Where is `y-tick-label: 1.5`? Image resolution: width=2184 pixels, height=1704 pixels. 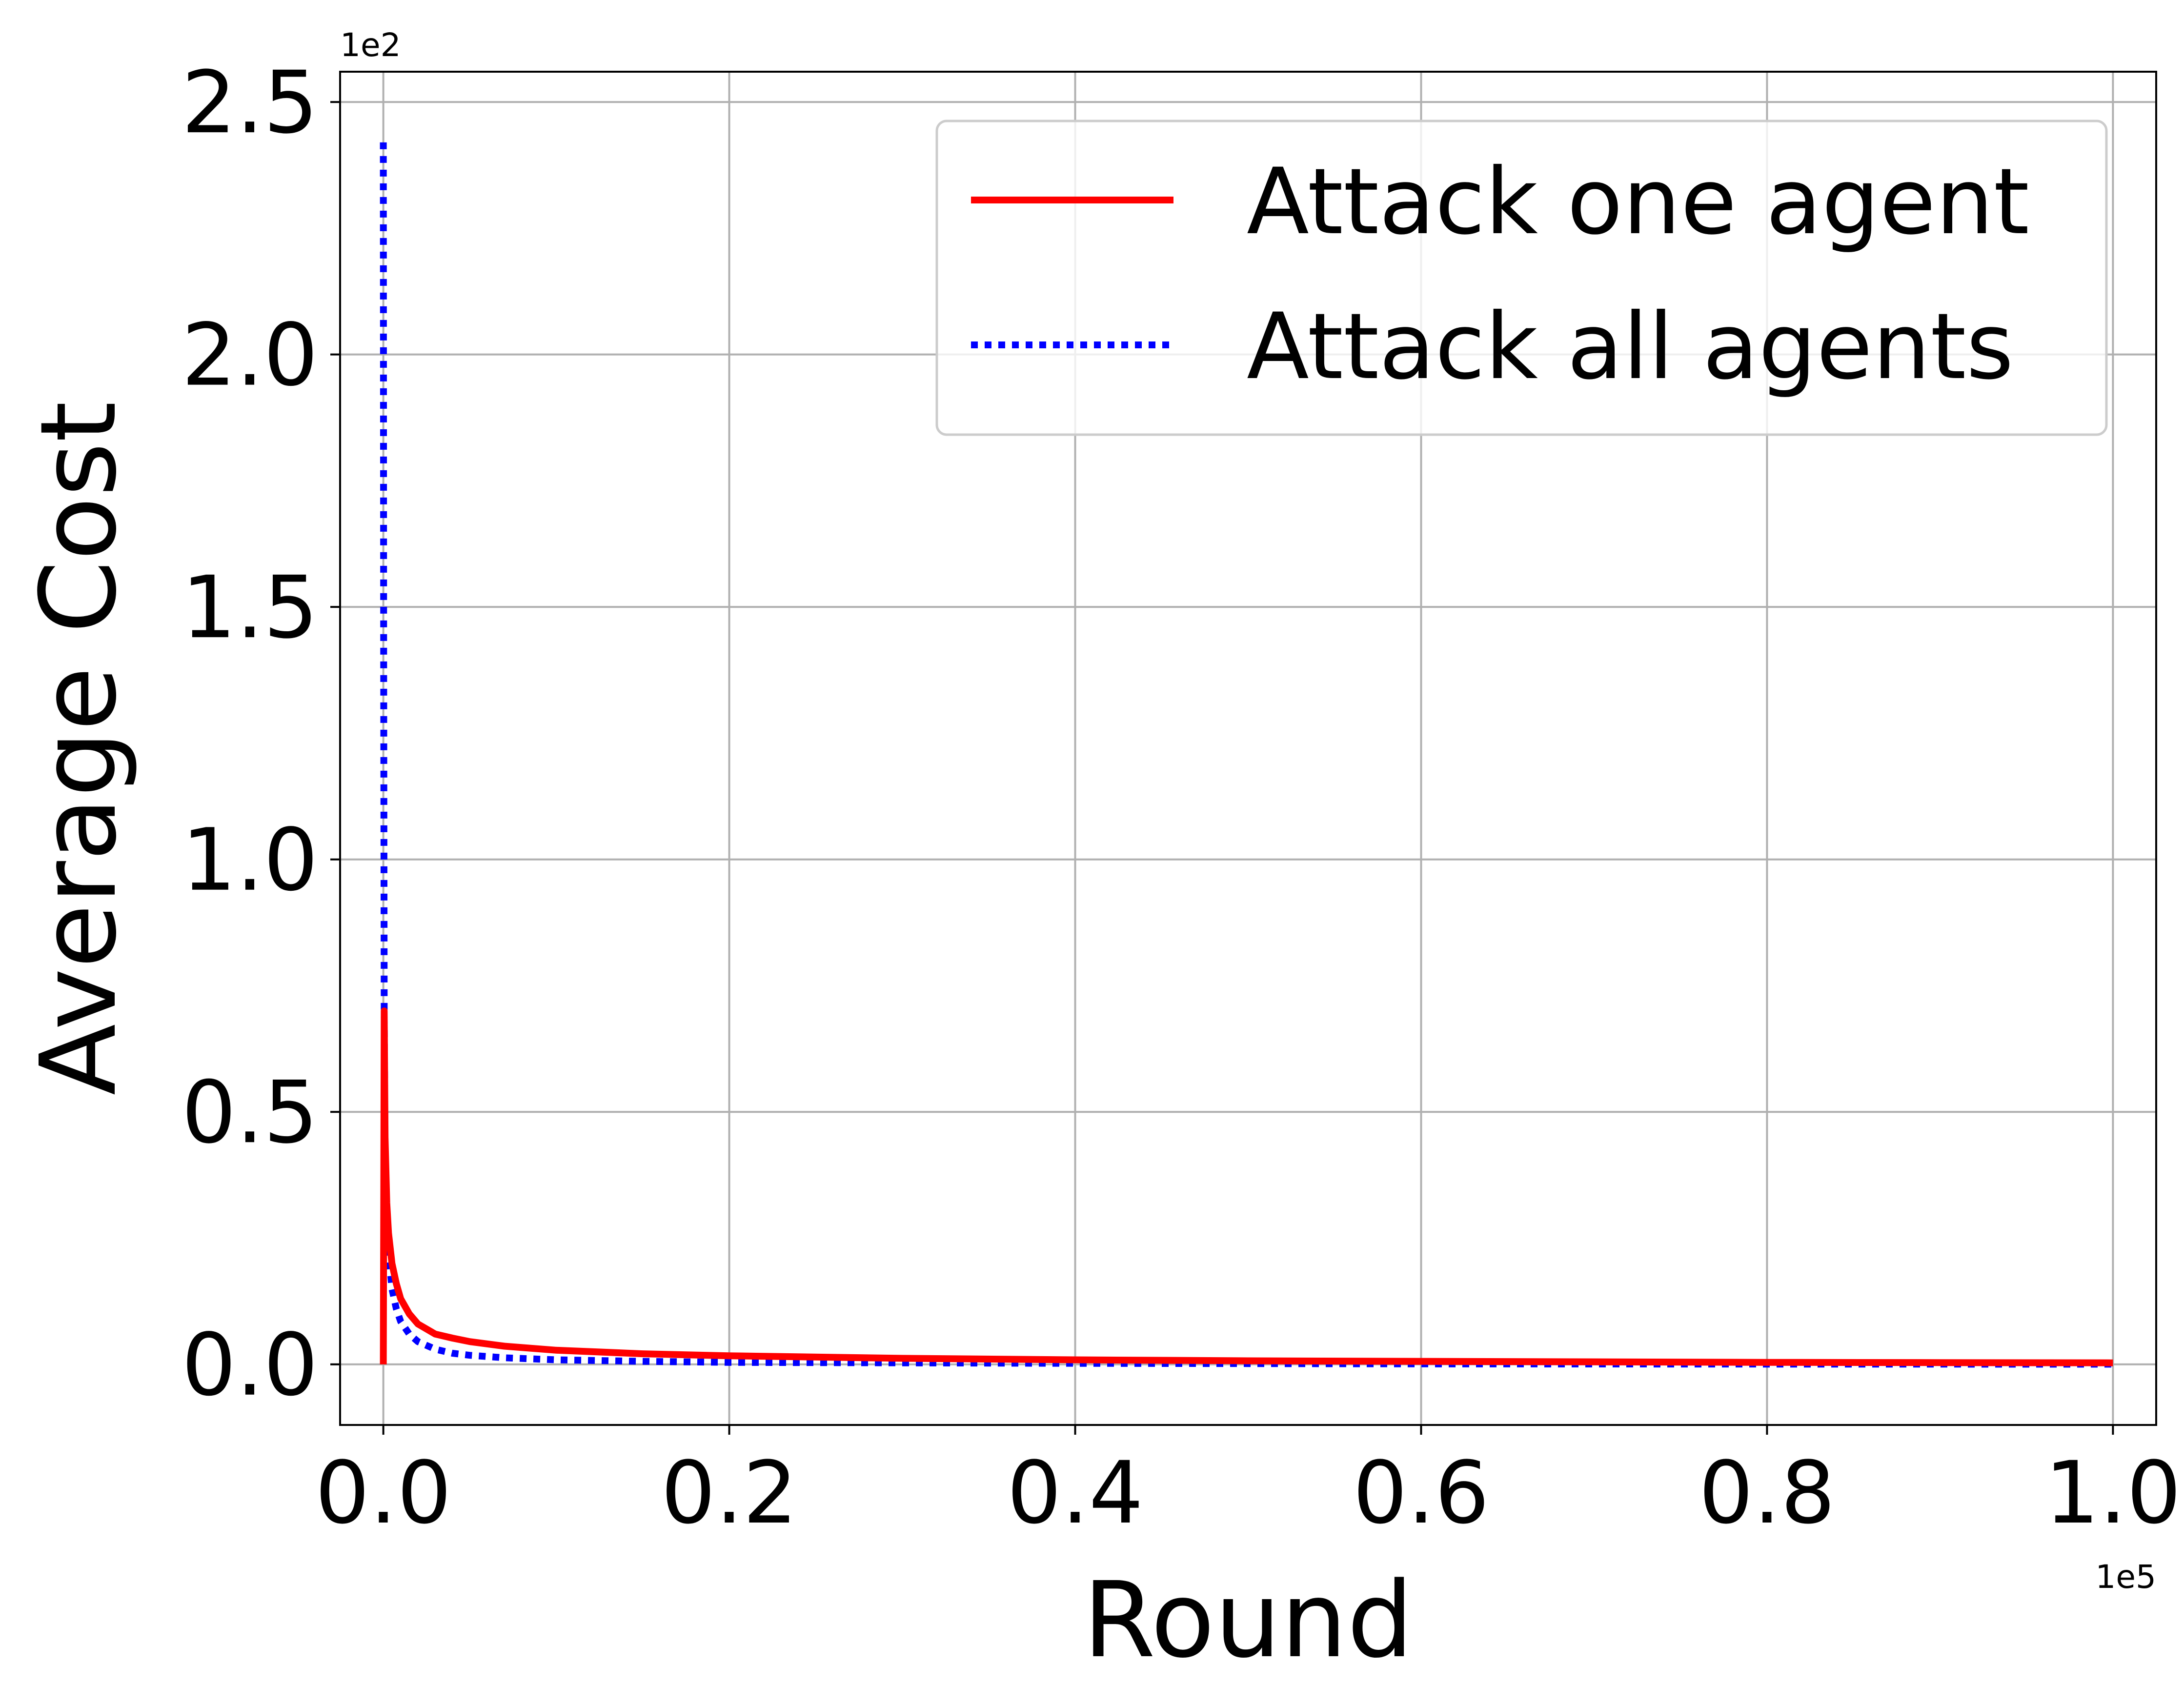
y-tick-label: 1.5 is located at coordinates (250, 608).